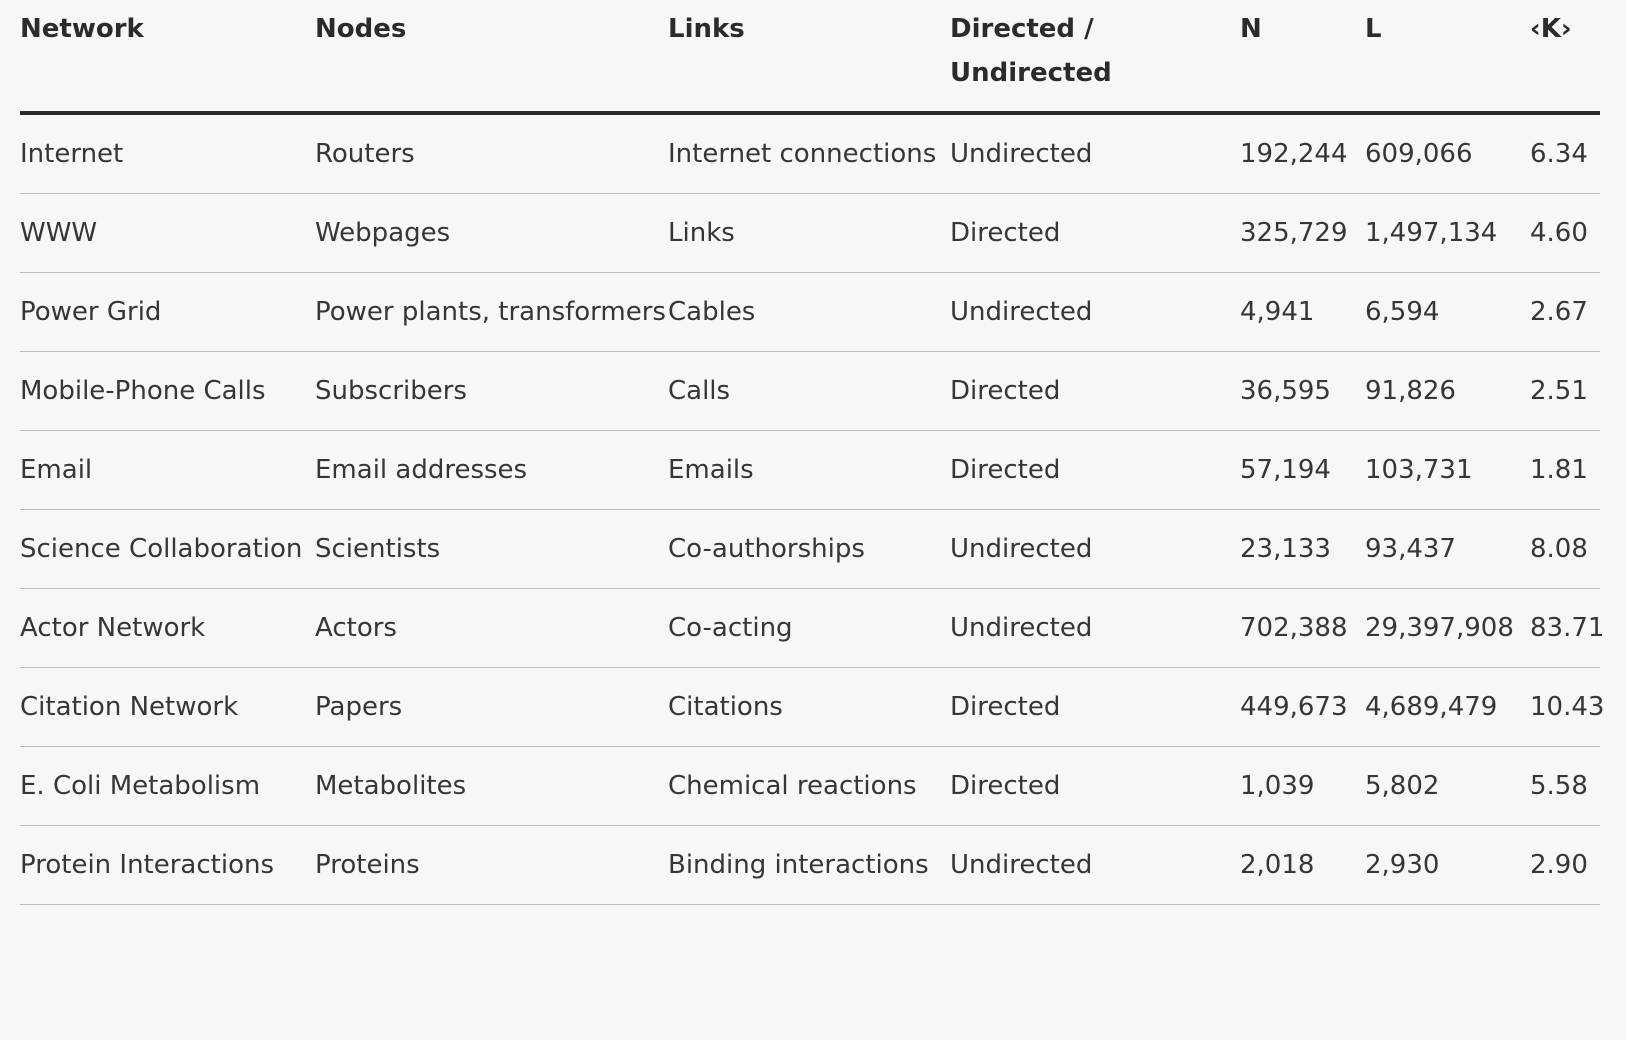  What do you see at coordinates (1447, 312) in the screenshot?
I see `cell-l: 6,594` at bounding box center [1447, 312].